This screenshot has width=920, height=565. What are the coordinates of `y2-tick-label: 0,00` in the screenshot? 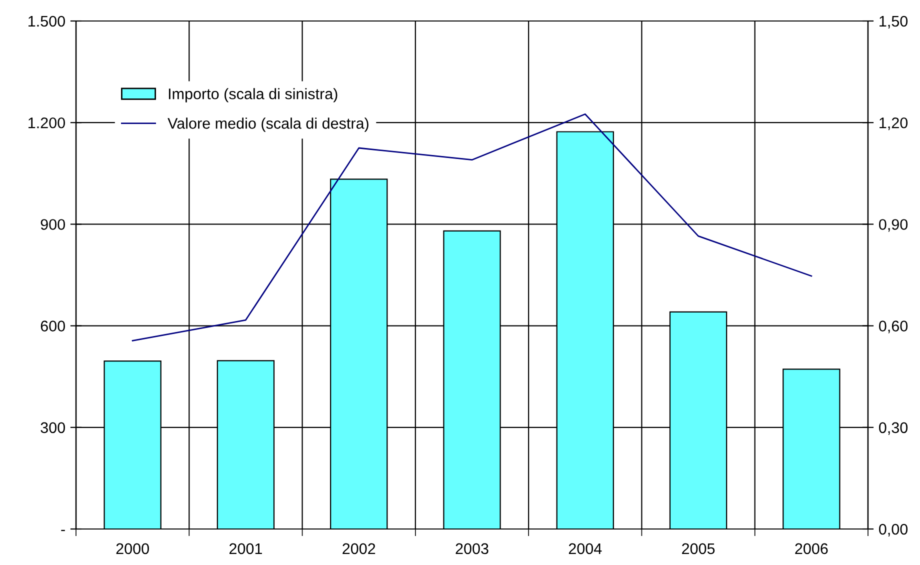 It's located at (893, 530).